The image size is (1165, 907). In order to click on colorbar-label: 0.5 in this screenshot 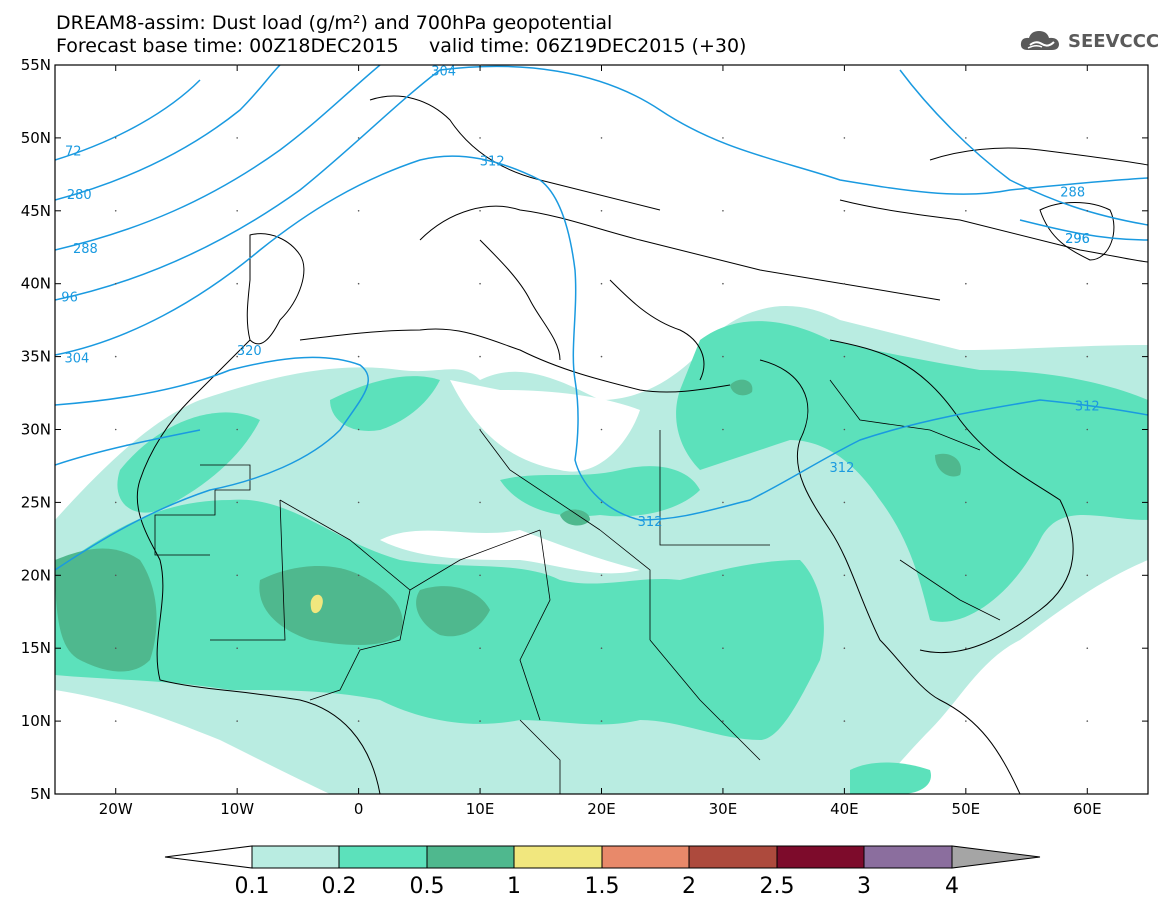, I will do `click(427, 886)`.